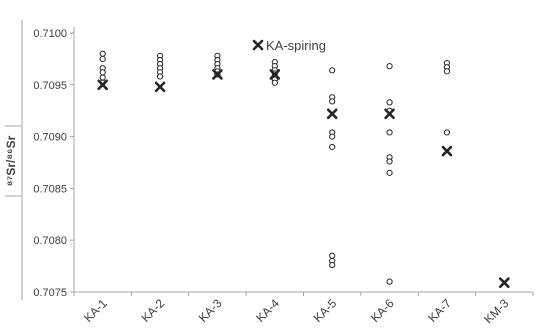 The width and height of the screenshot is (539, 329). I want to click on x-tick-label: KA-6, so click(382, 310).